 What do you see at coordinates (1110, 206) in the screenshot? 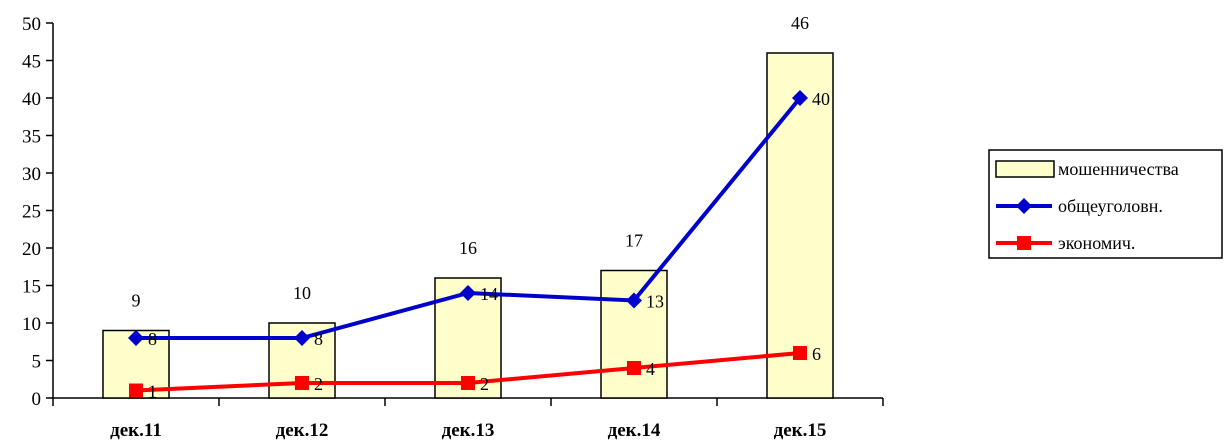
I see `legend-label: общеуголовн.` at bounding box center [1110, 206].